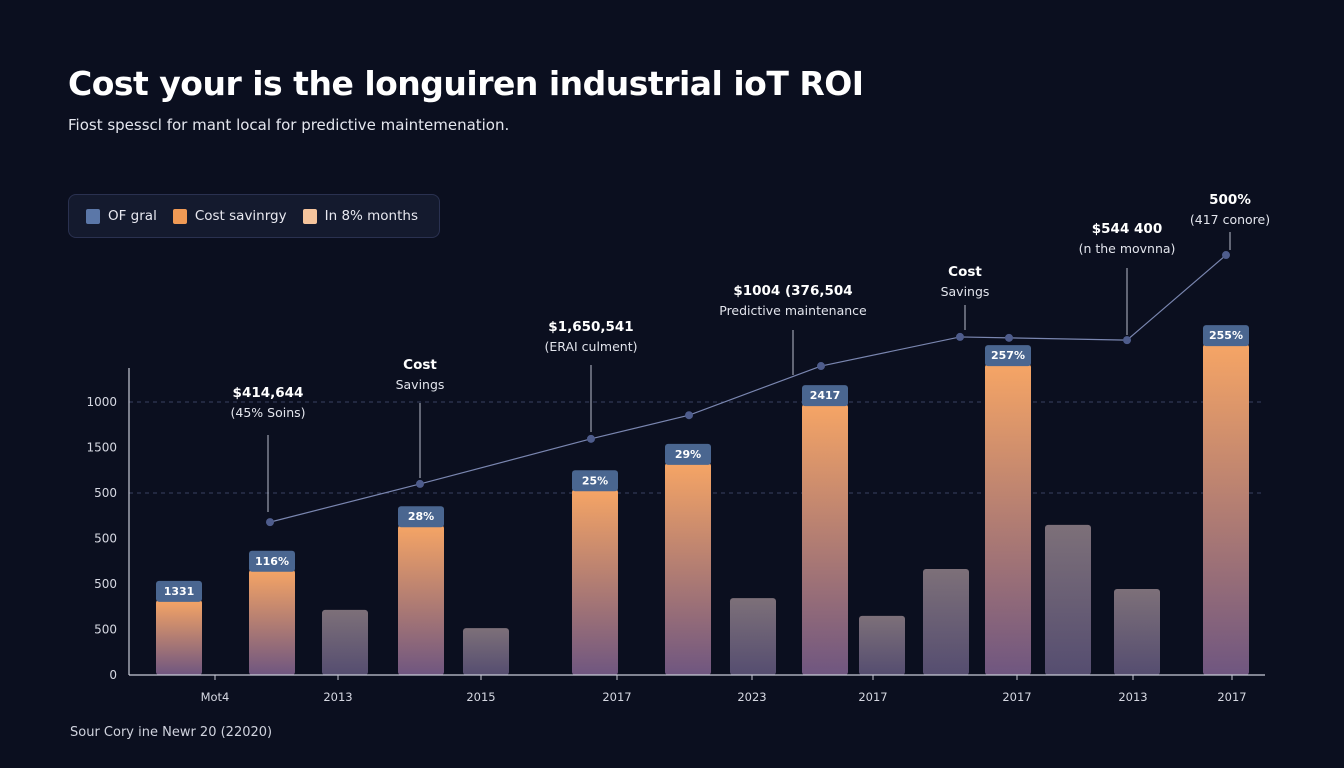 The image size is (1344, 768). Describe the element at coordinates (480, 697) in the screenshot. I see `x-tick-label: 2015` at that location.